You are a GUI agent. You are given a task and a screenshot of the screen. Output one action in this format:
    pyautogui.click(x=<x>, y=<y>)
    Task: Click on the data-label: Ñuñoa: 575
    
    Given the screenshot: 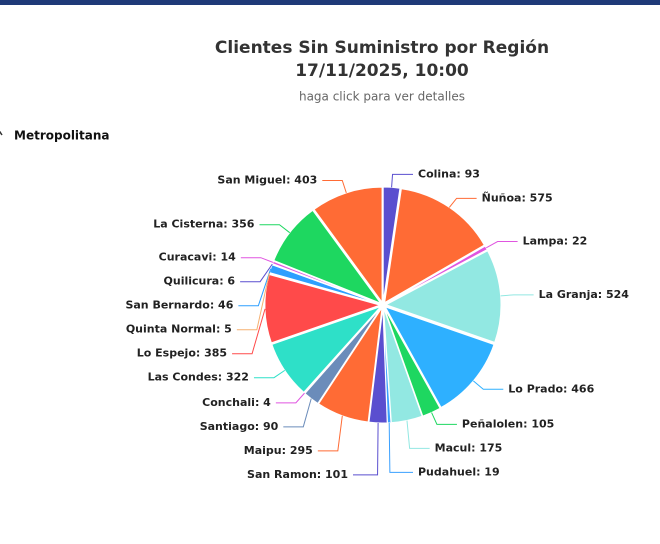 What is the action you would take?
    pyautogui.click(x=517, y=197)
    